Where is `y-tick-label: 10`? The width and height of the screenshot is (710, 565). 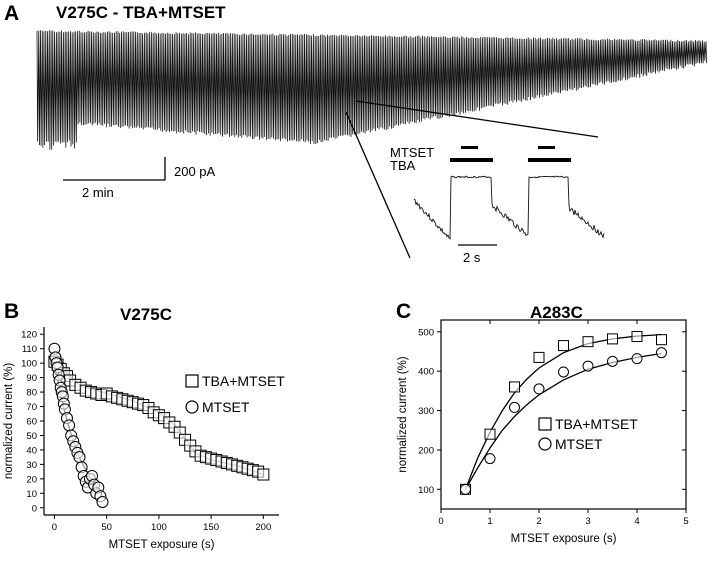
y-tick-label: 10 is located at coordinates (31, 494).